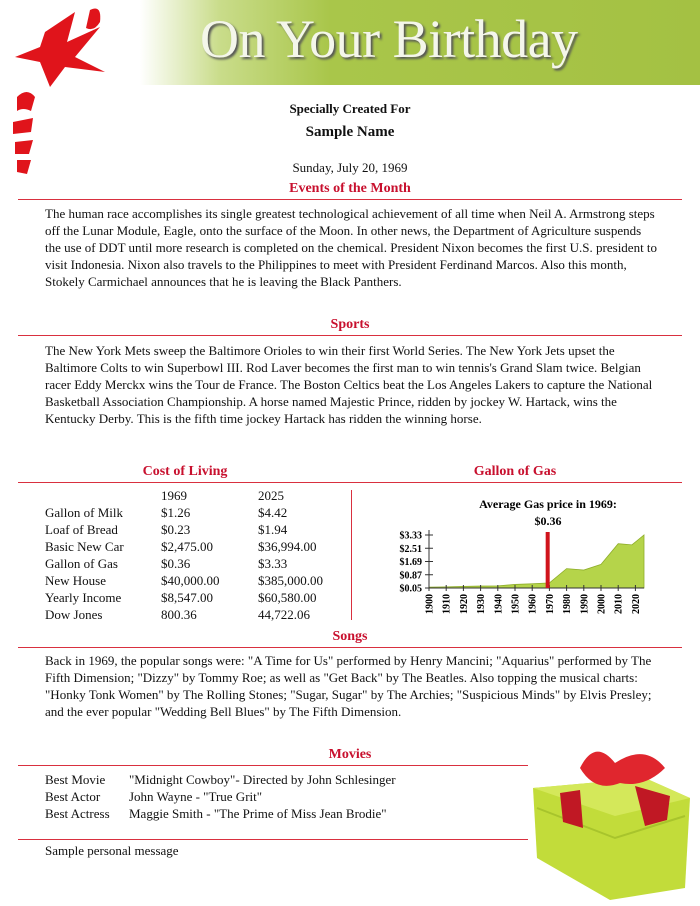 This screenshot has width=700, height=906. I want to click on songs-heading: Songs, so click(350, 636).